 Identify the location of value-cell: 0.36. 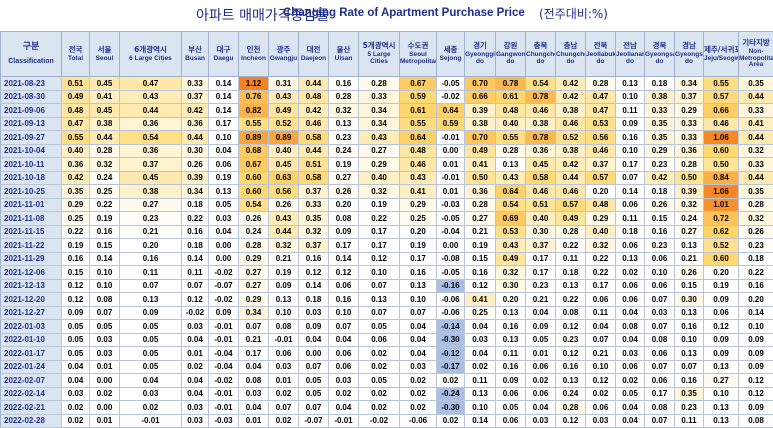
(541, 151).